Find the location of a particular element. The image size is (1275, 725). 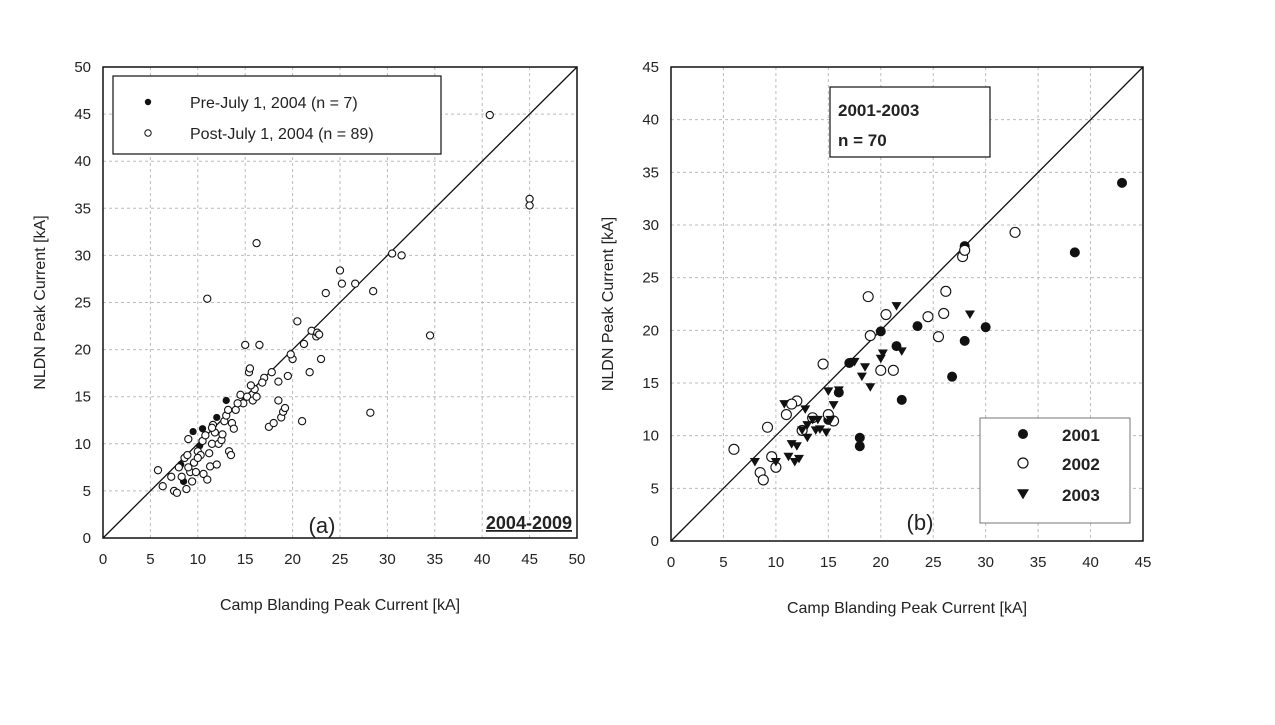

y-tick-label: 45 is located at coordinates (82, 114).